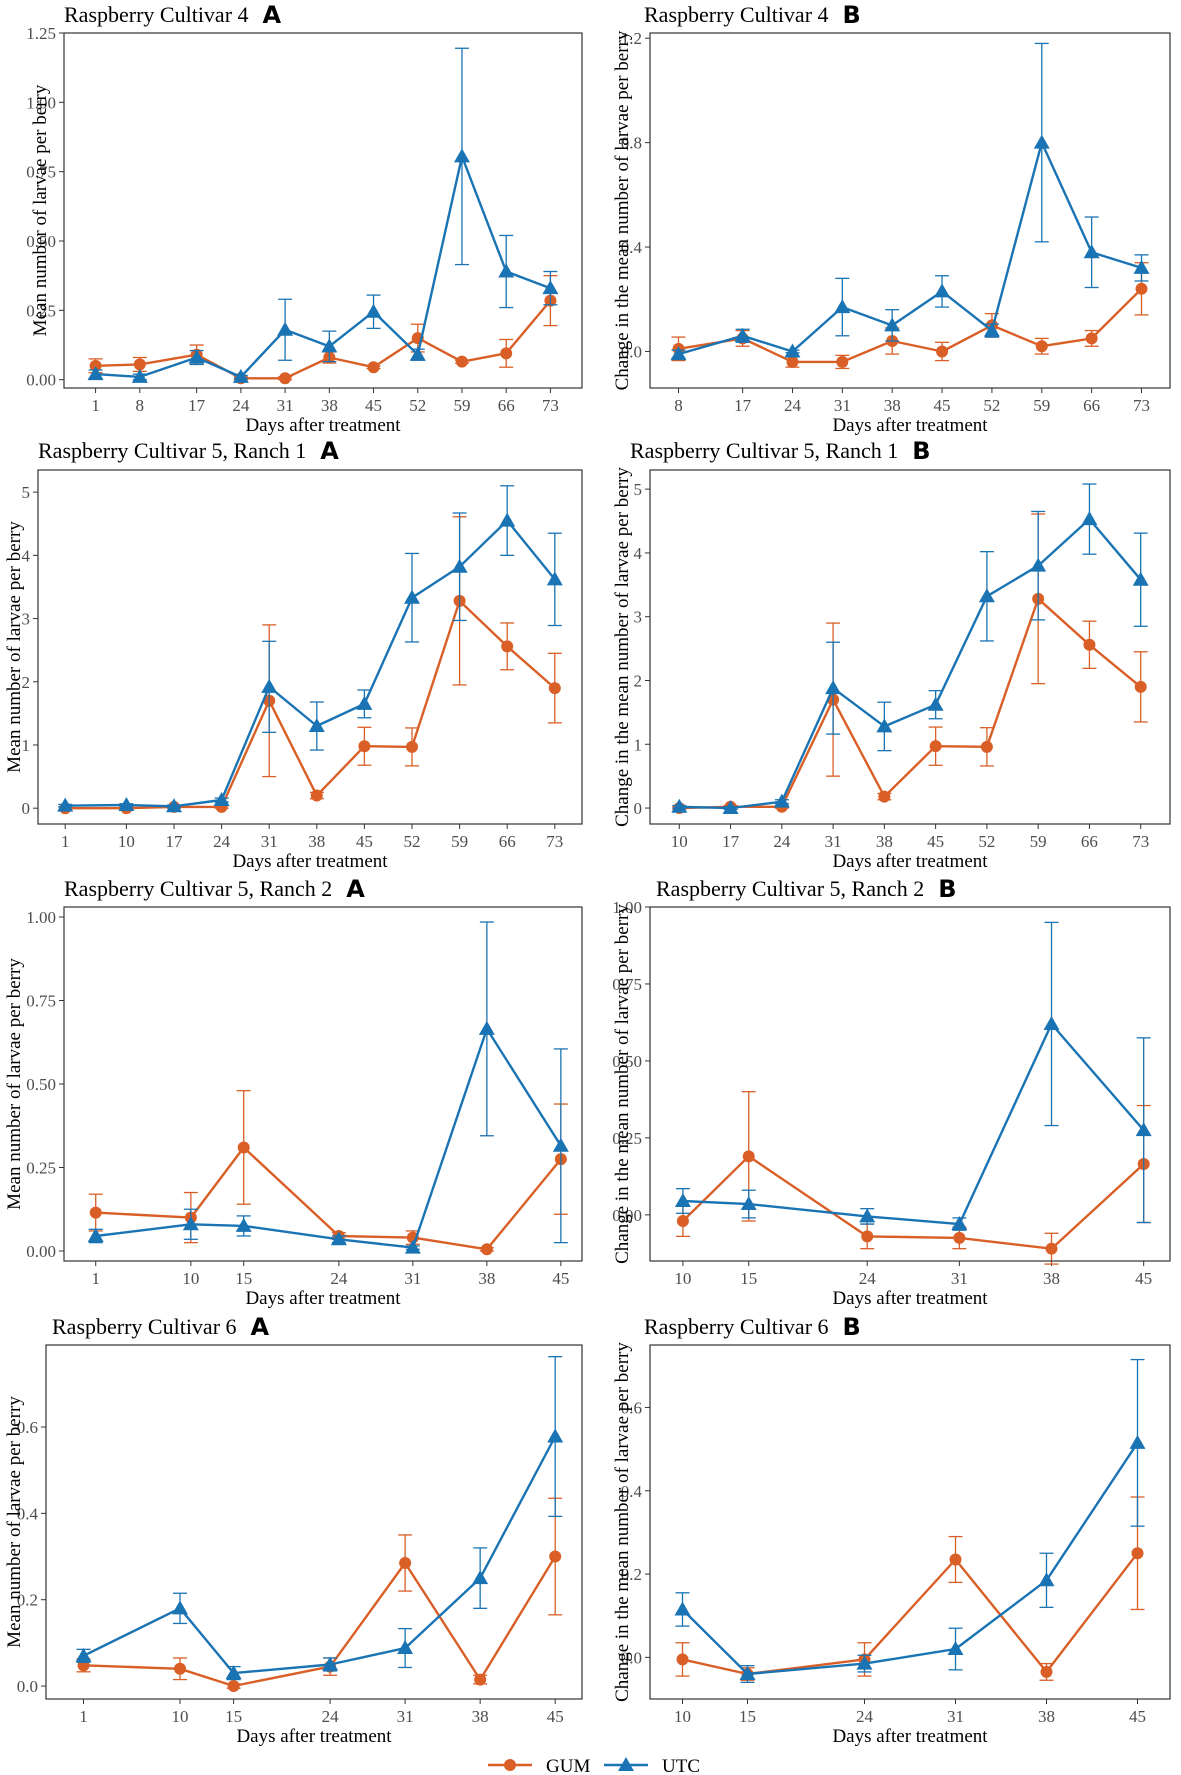 This screenshot has height=1775, width=1181. Describe the element at coordinates (510, 1765) in the screenshot. I see `legend-marker-gum` at that location.